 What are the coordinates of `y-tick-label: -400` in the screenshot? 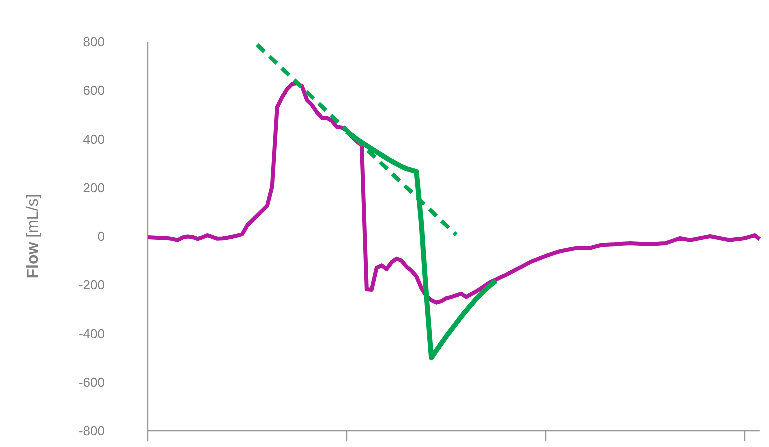 It's located at (91, 334).